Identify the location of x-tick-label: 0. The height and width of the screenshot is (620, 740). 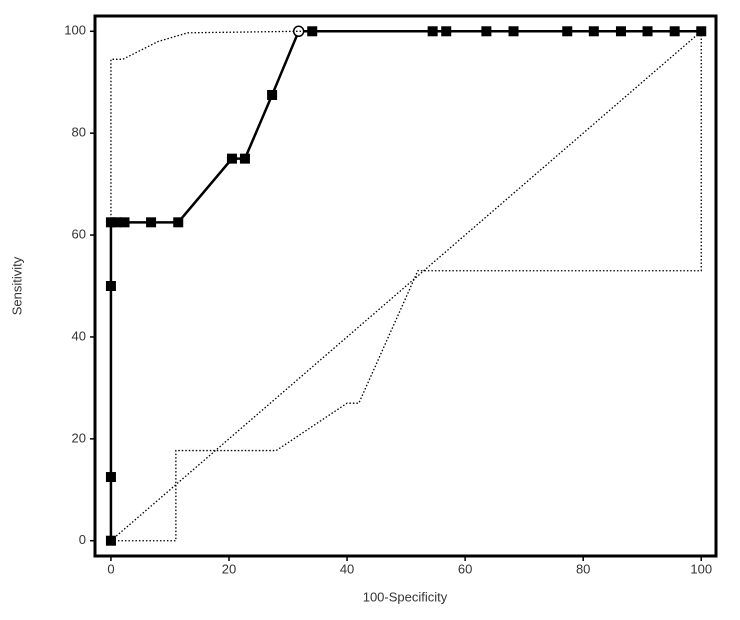
(110, 568).